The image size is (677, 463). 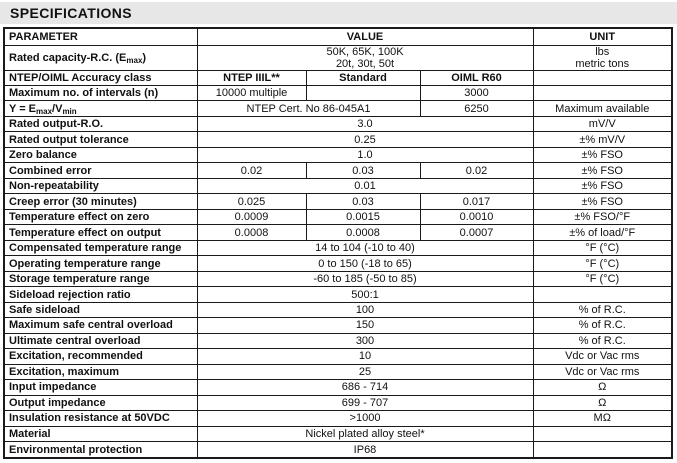 I want to click on parameter-cell: Rated output tolerance, so click(x=100, y=139).